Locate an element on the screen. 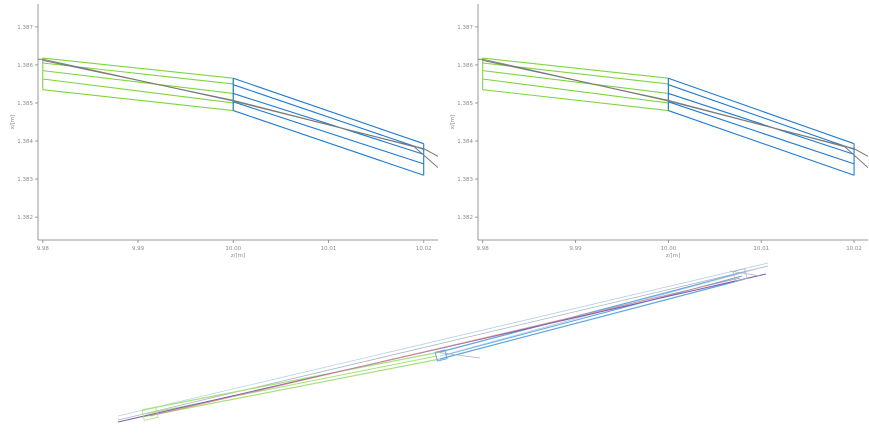 This screenshot has height=434, width=869. chart-right-y-axis-label: x/[m] is located at coordinates (453, 122).